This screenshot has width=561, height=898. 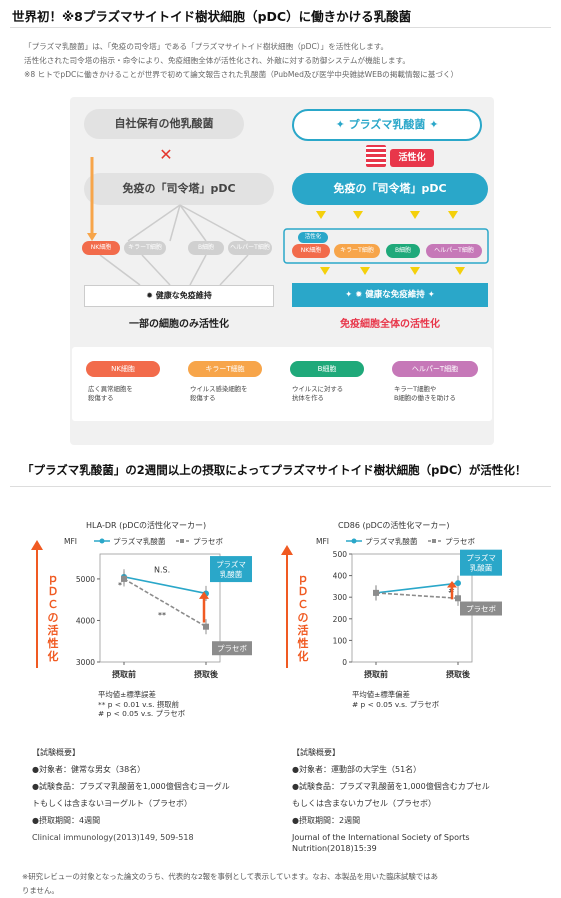 I want to click on right-caption: 免疫細胞全体の活性化, so click(x=390, y=324).